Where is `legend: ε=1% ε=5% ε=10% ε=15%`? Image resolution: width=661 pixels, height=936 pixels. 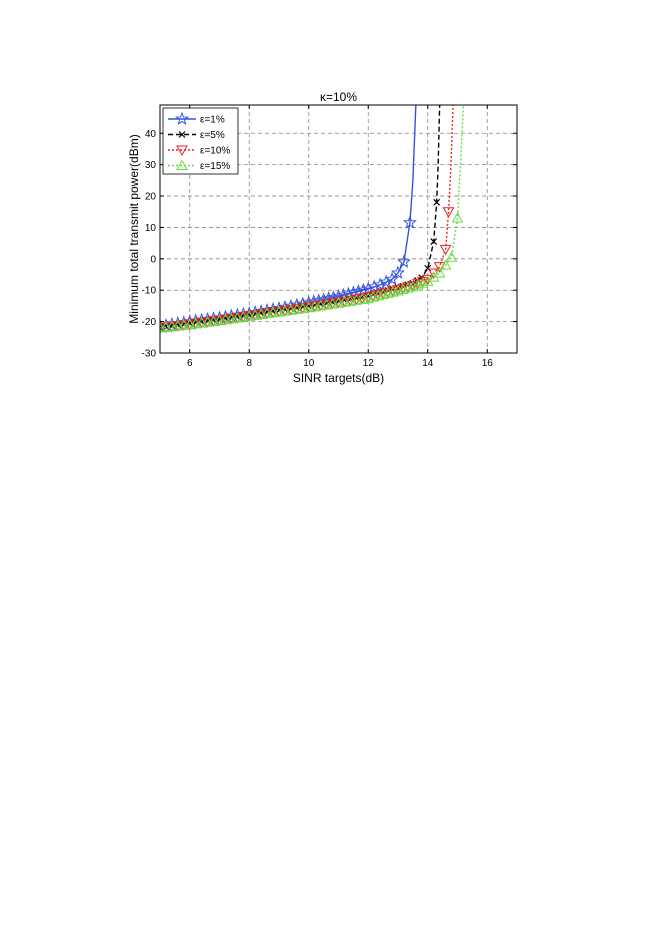
legend: ε=1% ε=5% ε=10% ε=15% is located at coordinates (200, 141).